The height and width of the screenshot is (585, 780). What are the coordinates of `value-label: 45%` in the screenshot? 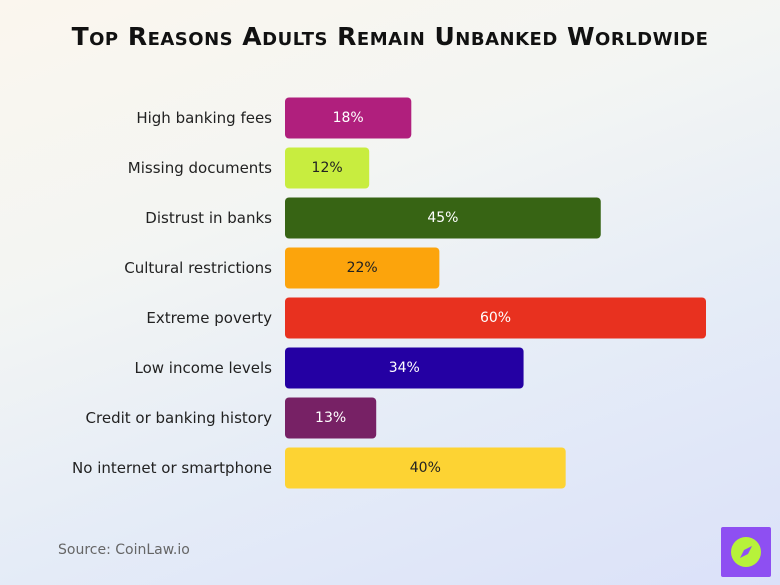 It's located at (442, 218).